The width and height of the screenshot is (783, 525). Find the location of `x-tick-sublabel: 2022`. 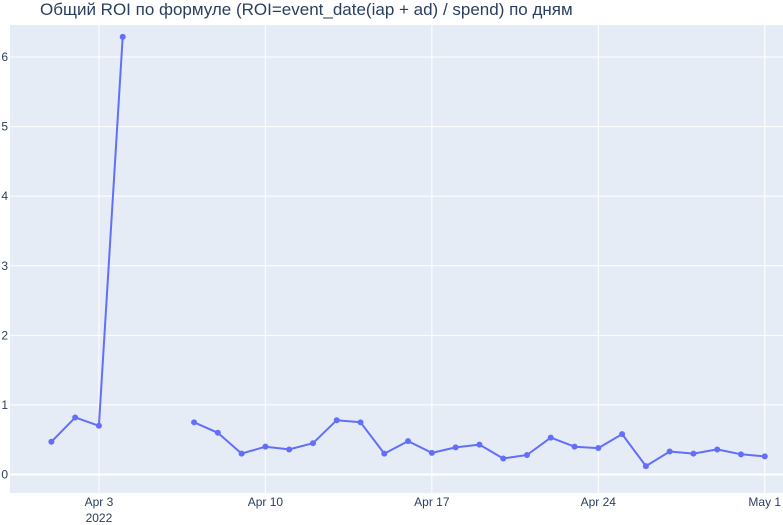

x-tick-sublabel: 2022 is located at coordinates (99, 518).